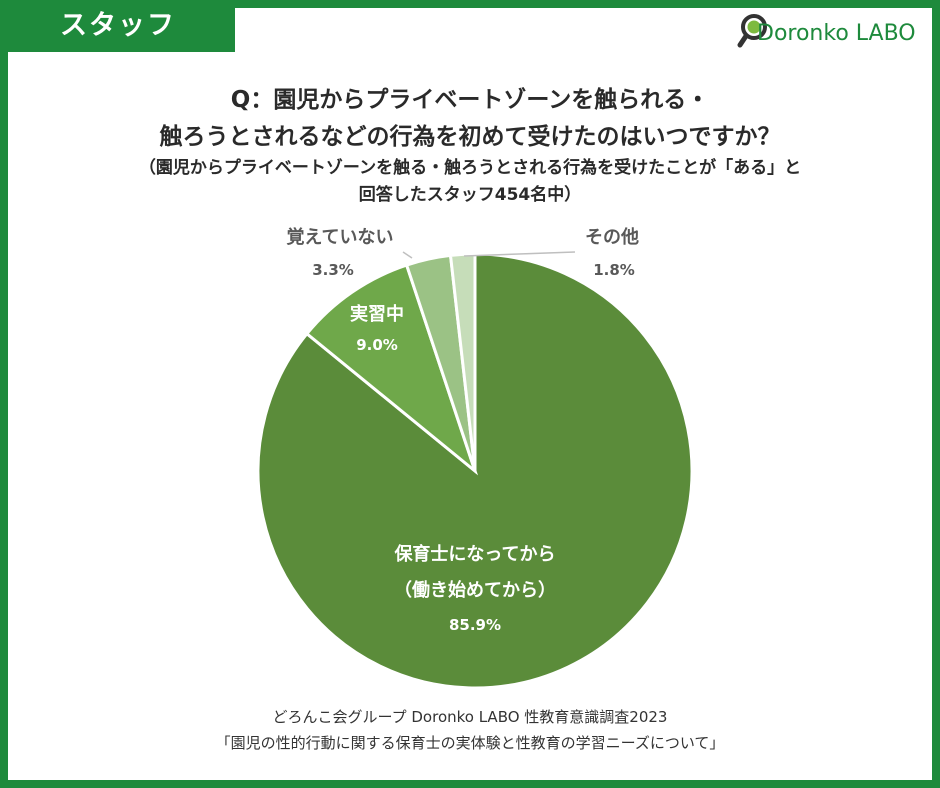 This screenshot has width=940, height=788. Describe the element at coordinates (377, 345) in the screenshot. I see `slice-value-1: 9.0%` at that location.